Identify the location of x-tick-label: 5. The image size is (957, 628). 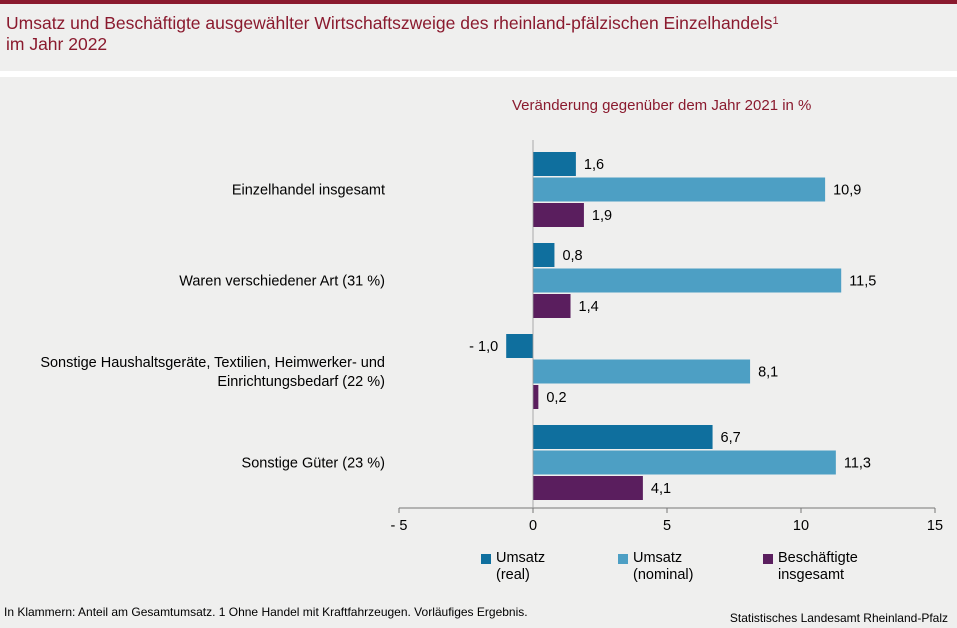
(667, 526).